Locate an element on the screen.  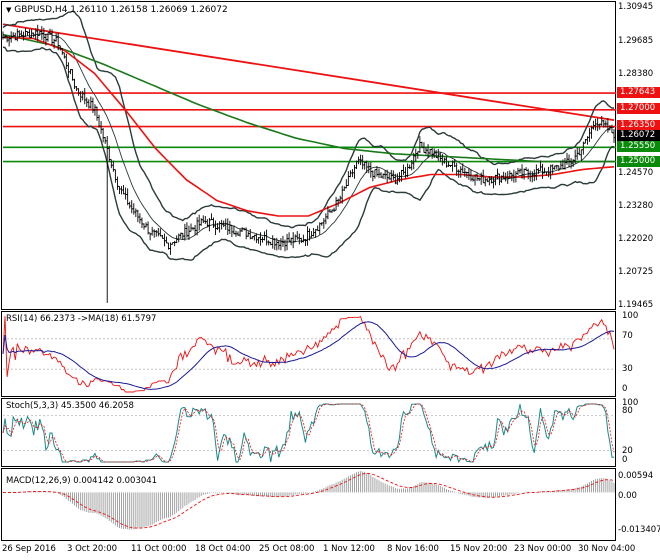
macd-tick-label: -0.013407 is located at coordinates (639, 530).